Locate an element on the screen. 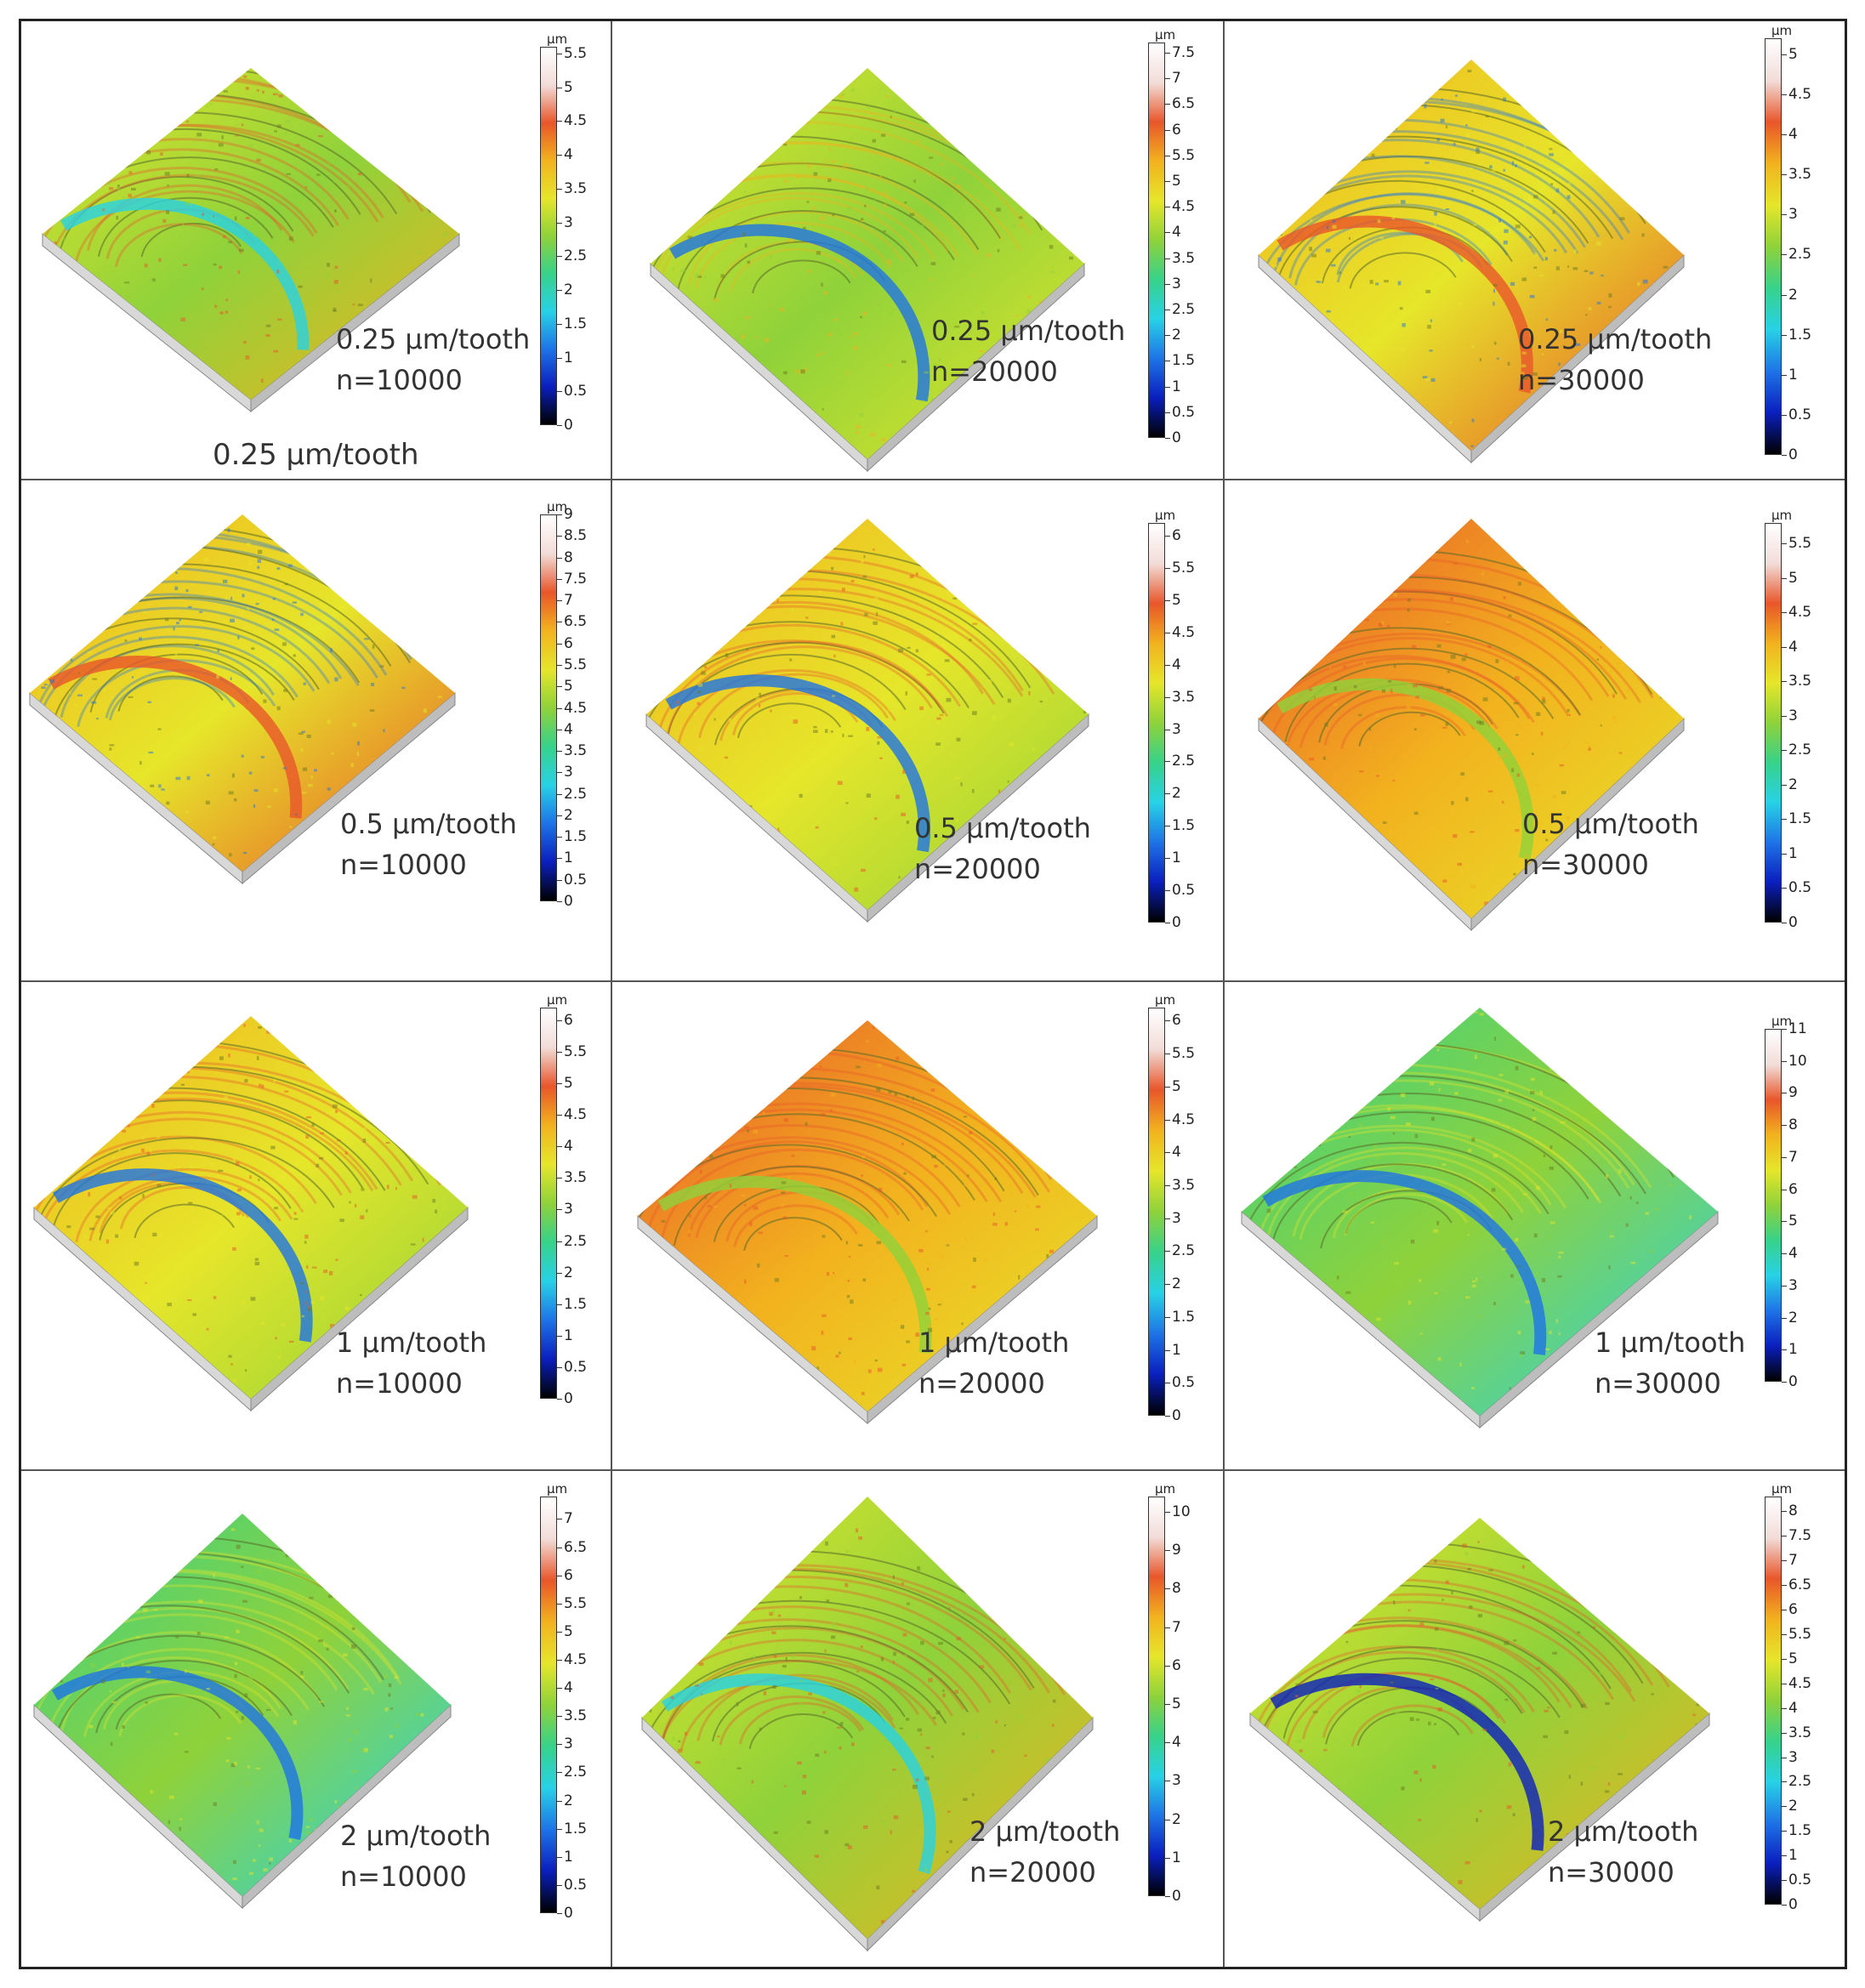  feed-per-tooth-label: 2 μm/tooth is located at coordinates (416, 1836).